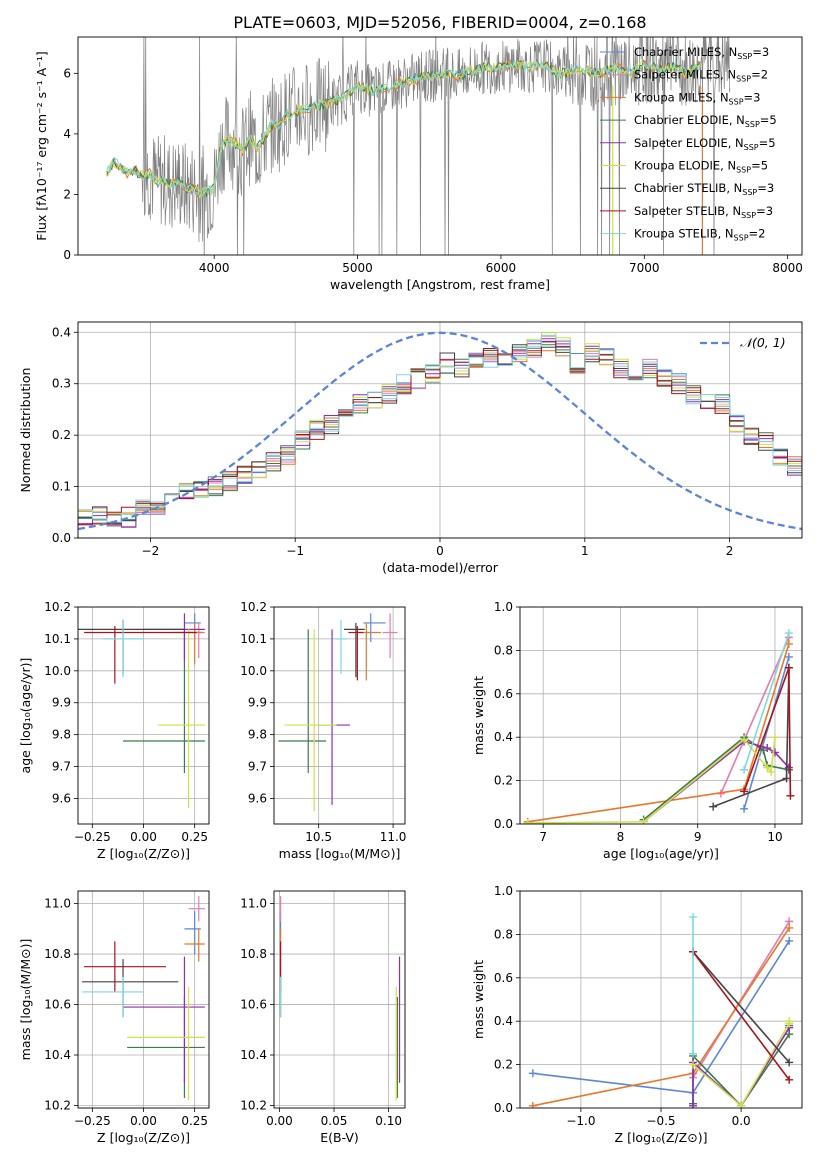  I want to click on y-tick-label: 0.6, so click(503, 978).